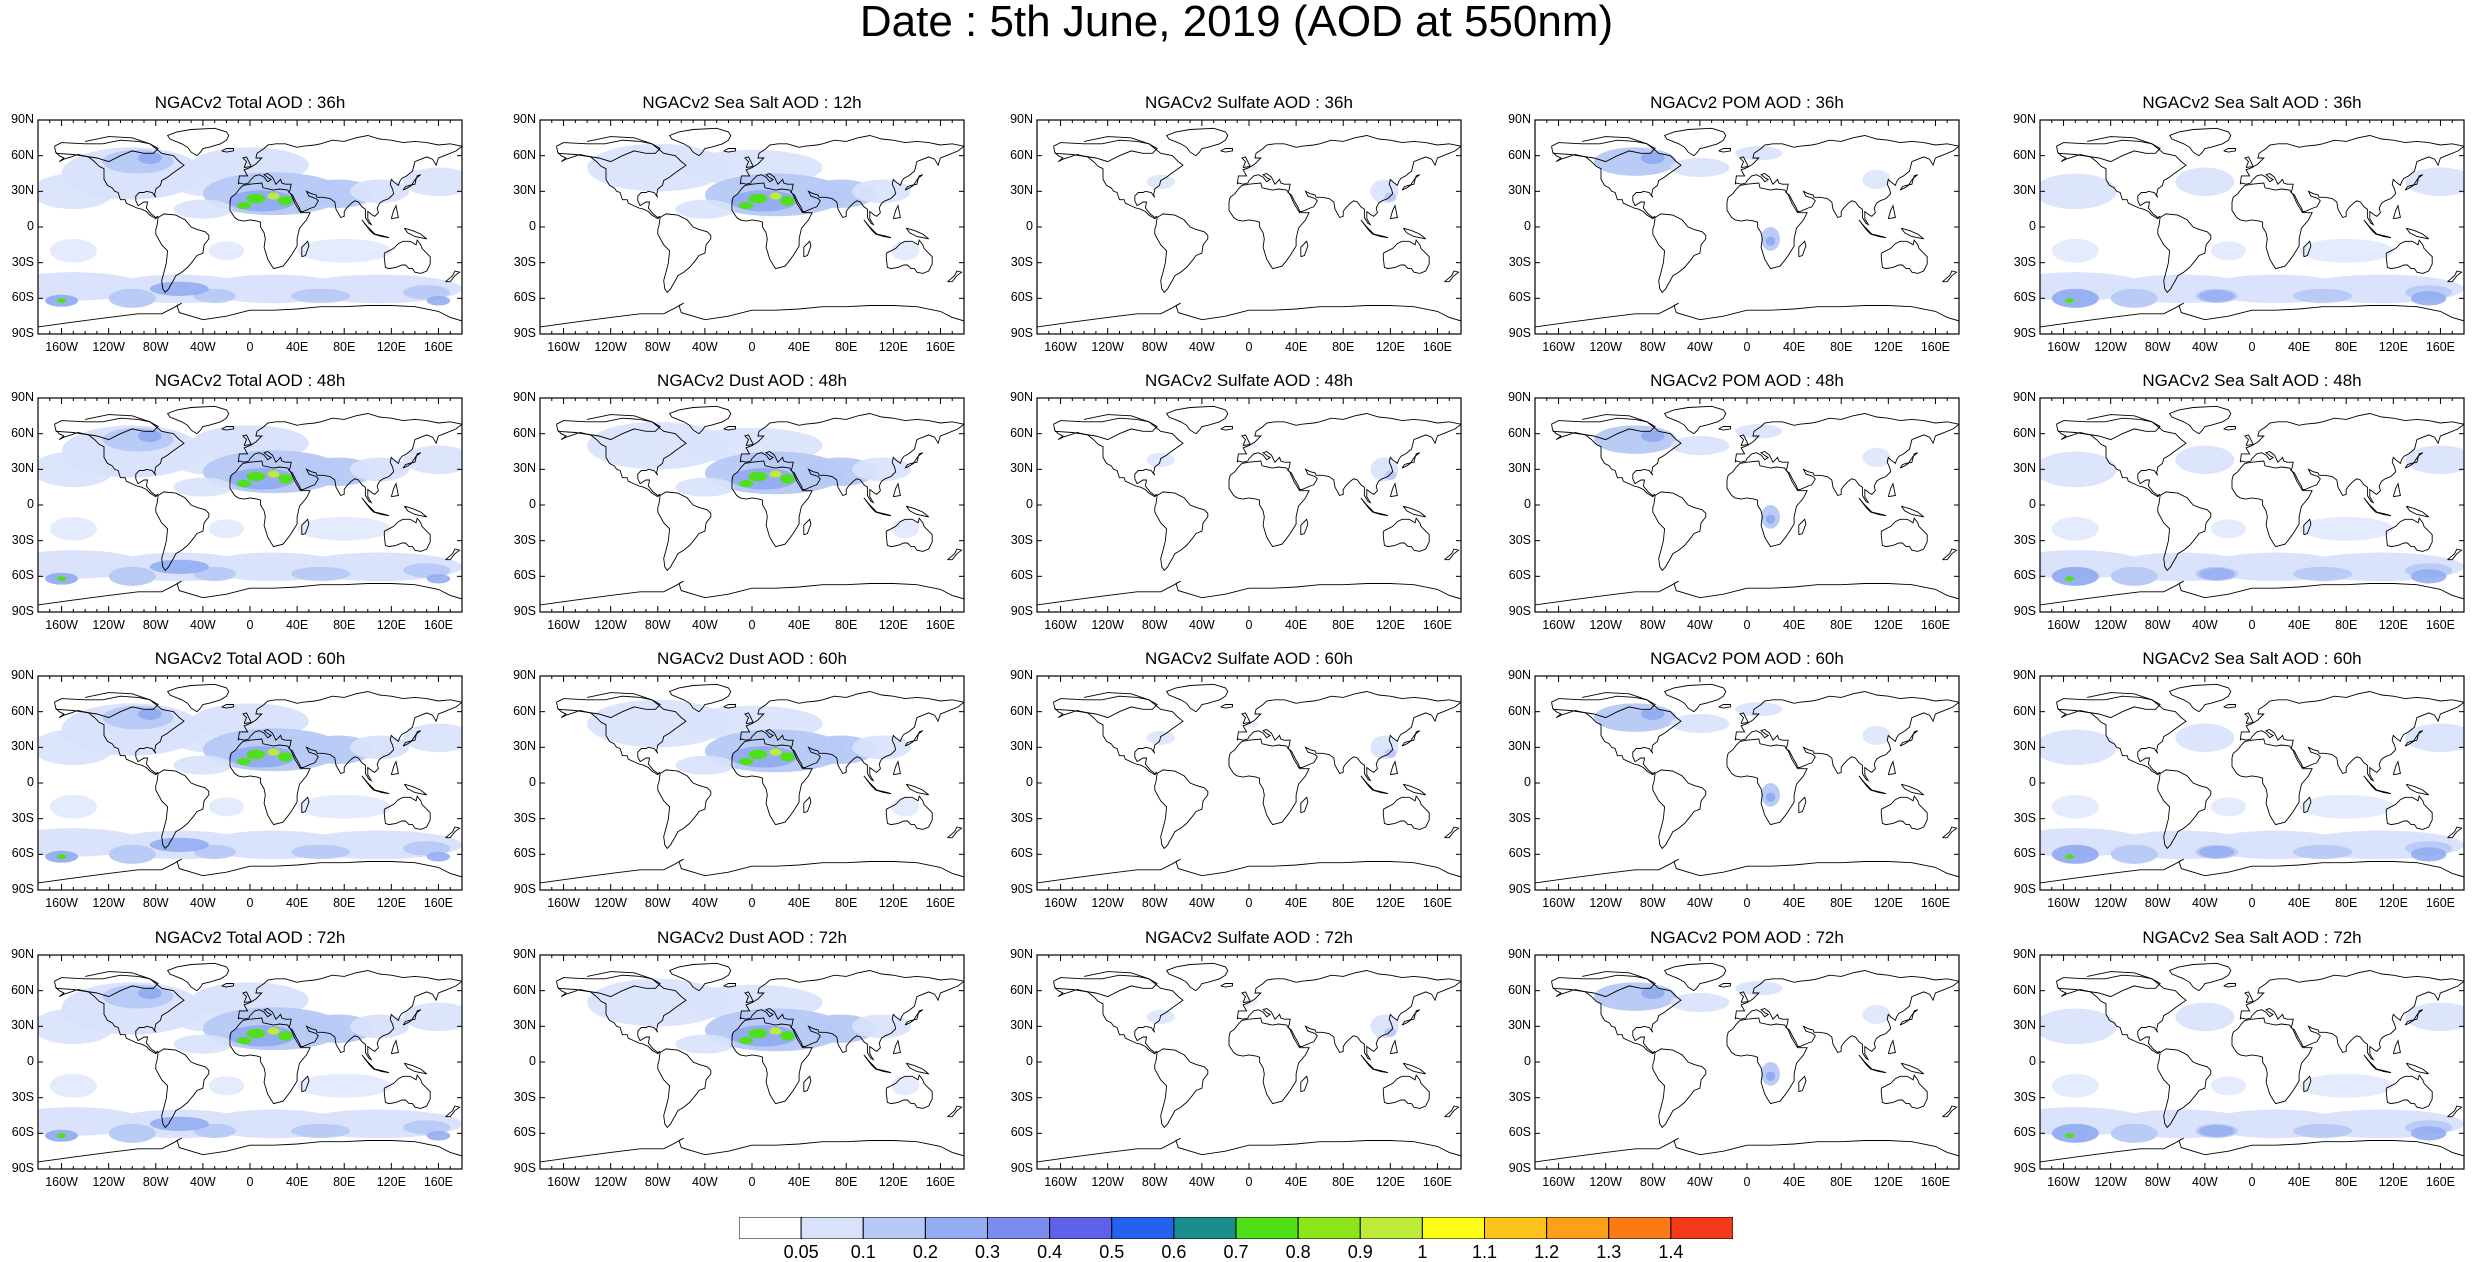 This screenshot has width=2473, height=1262. I want to click on aod-map-dust, so click(752, 783).